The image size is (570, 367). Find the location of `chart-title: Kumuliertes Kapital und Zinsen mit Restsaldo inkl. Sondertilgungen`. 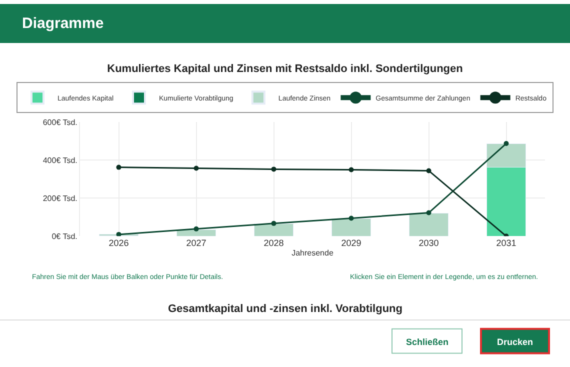

chart-title: Kumuliertes Kapital und Zinsen mit Restsaldo inkl. Sondertilgungen is located at coordinates (285, 68).